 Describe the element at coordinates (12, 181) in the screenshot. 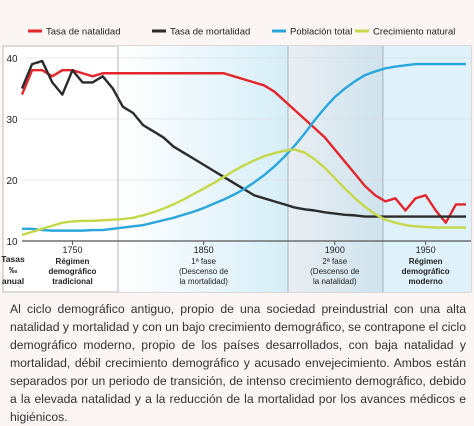

I see `y-tick-label: 20` at that location.